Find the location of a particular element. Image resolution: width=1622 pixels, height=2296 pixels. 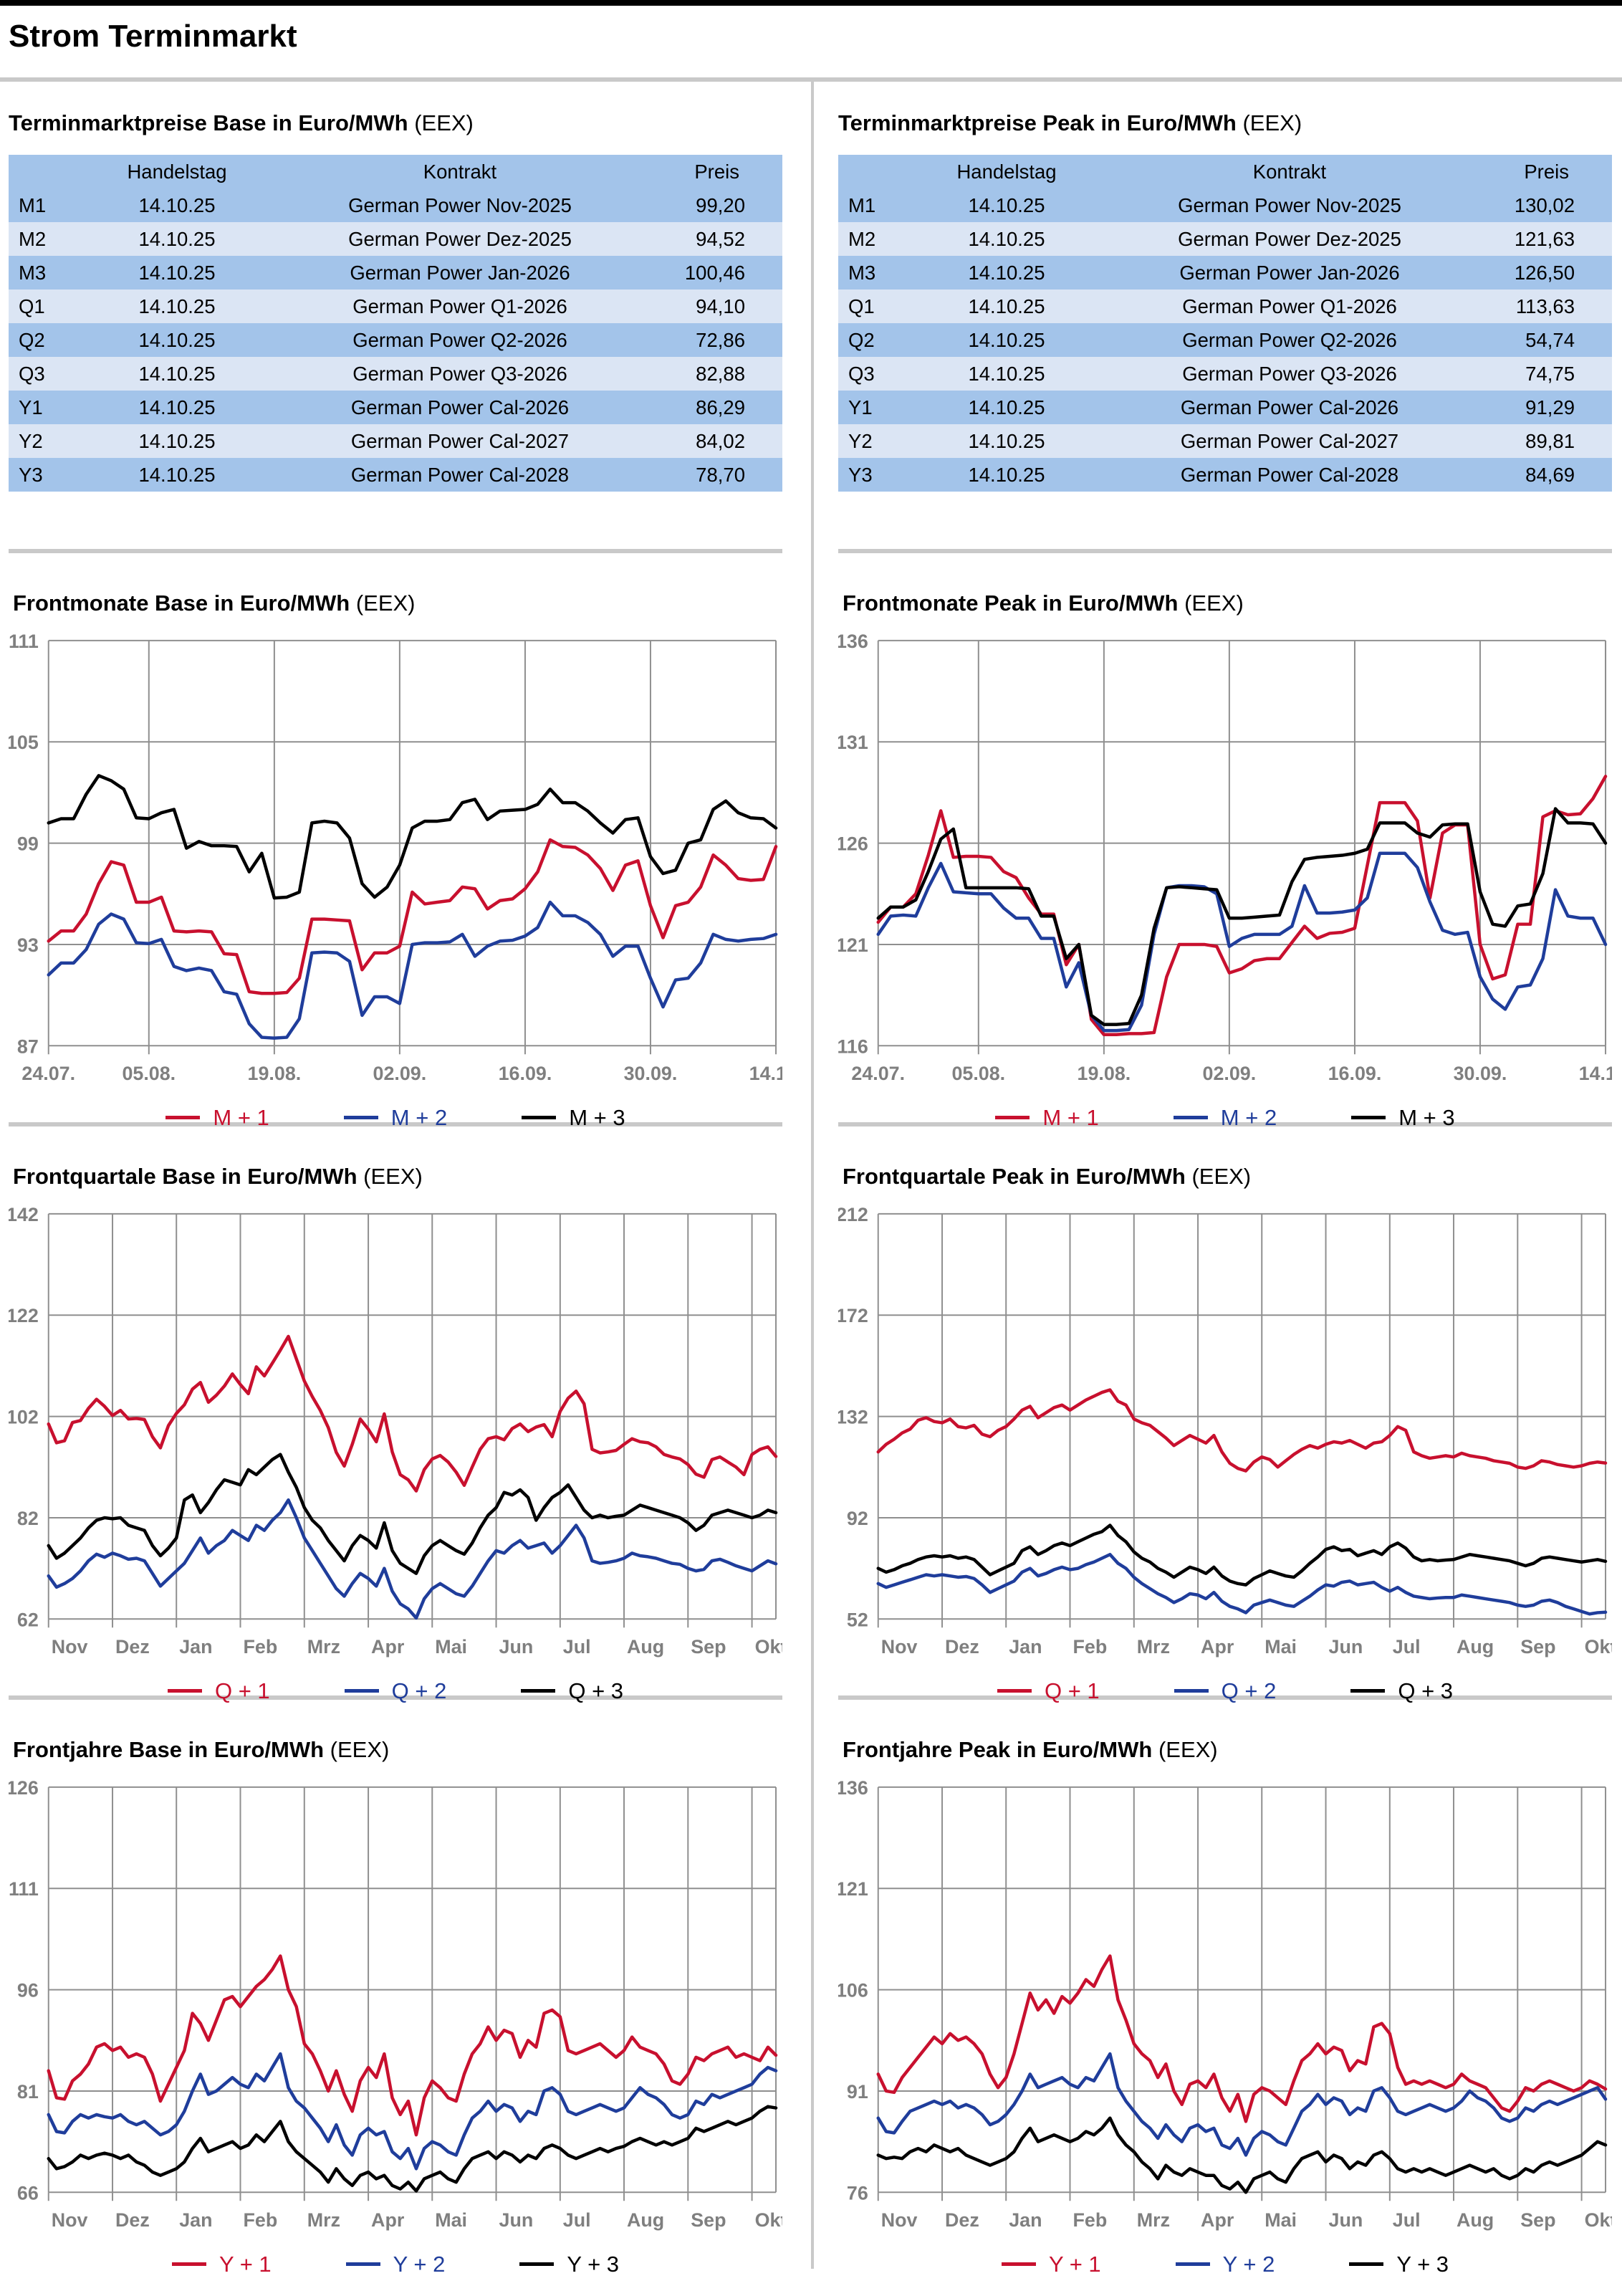

chart-title-text: Frontjahre Base in Euro/MWh is located at coordinates (169, 1749).